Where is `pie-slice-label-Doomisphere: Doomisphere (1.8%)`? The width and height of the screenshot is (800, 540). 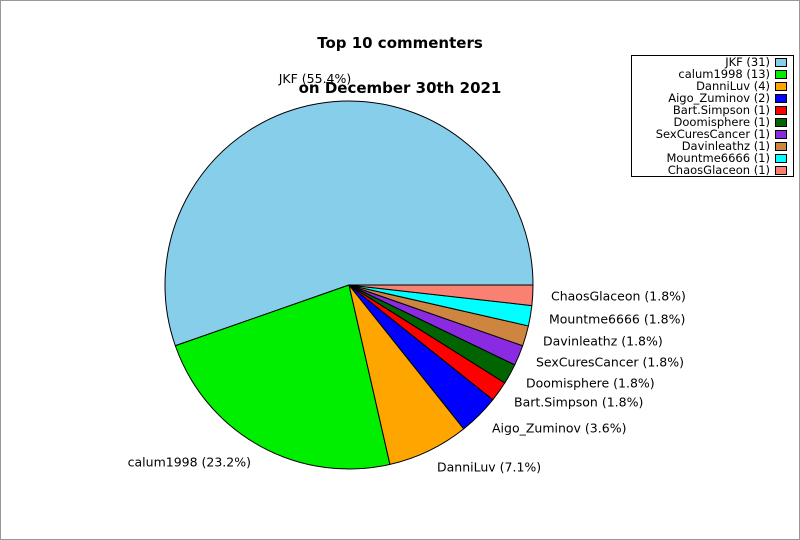 pie-slice-label-Doomisphere: Doomisphere (1.8%) is located at coordinates (590, 383).